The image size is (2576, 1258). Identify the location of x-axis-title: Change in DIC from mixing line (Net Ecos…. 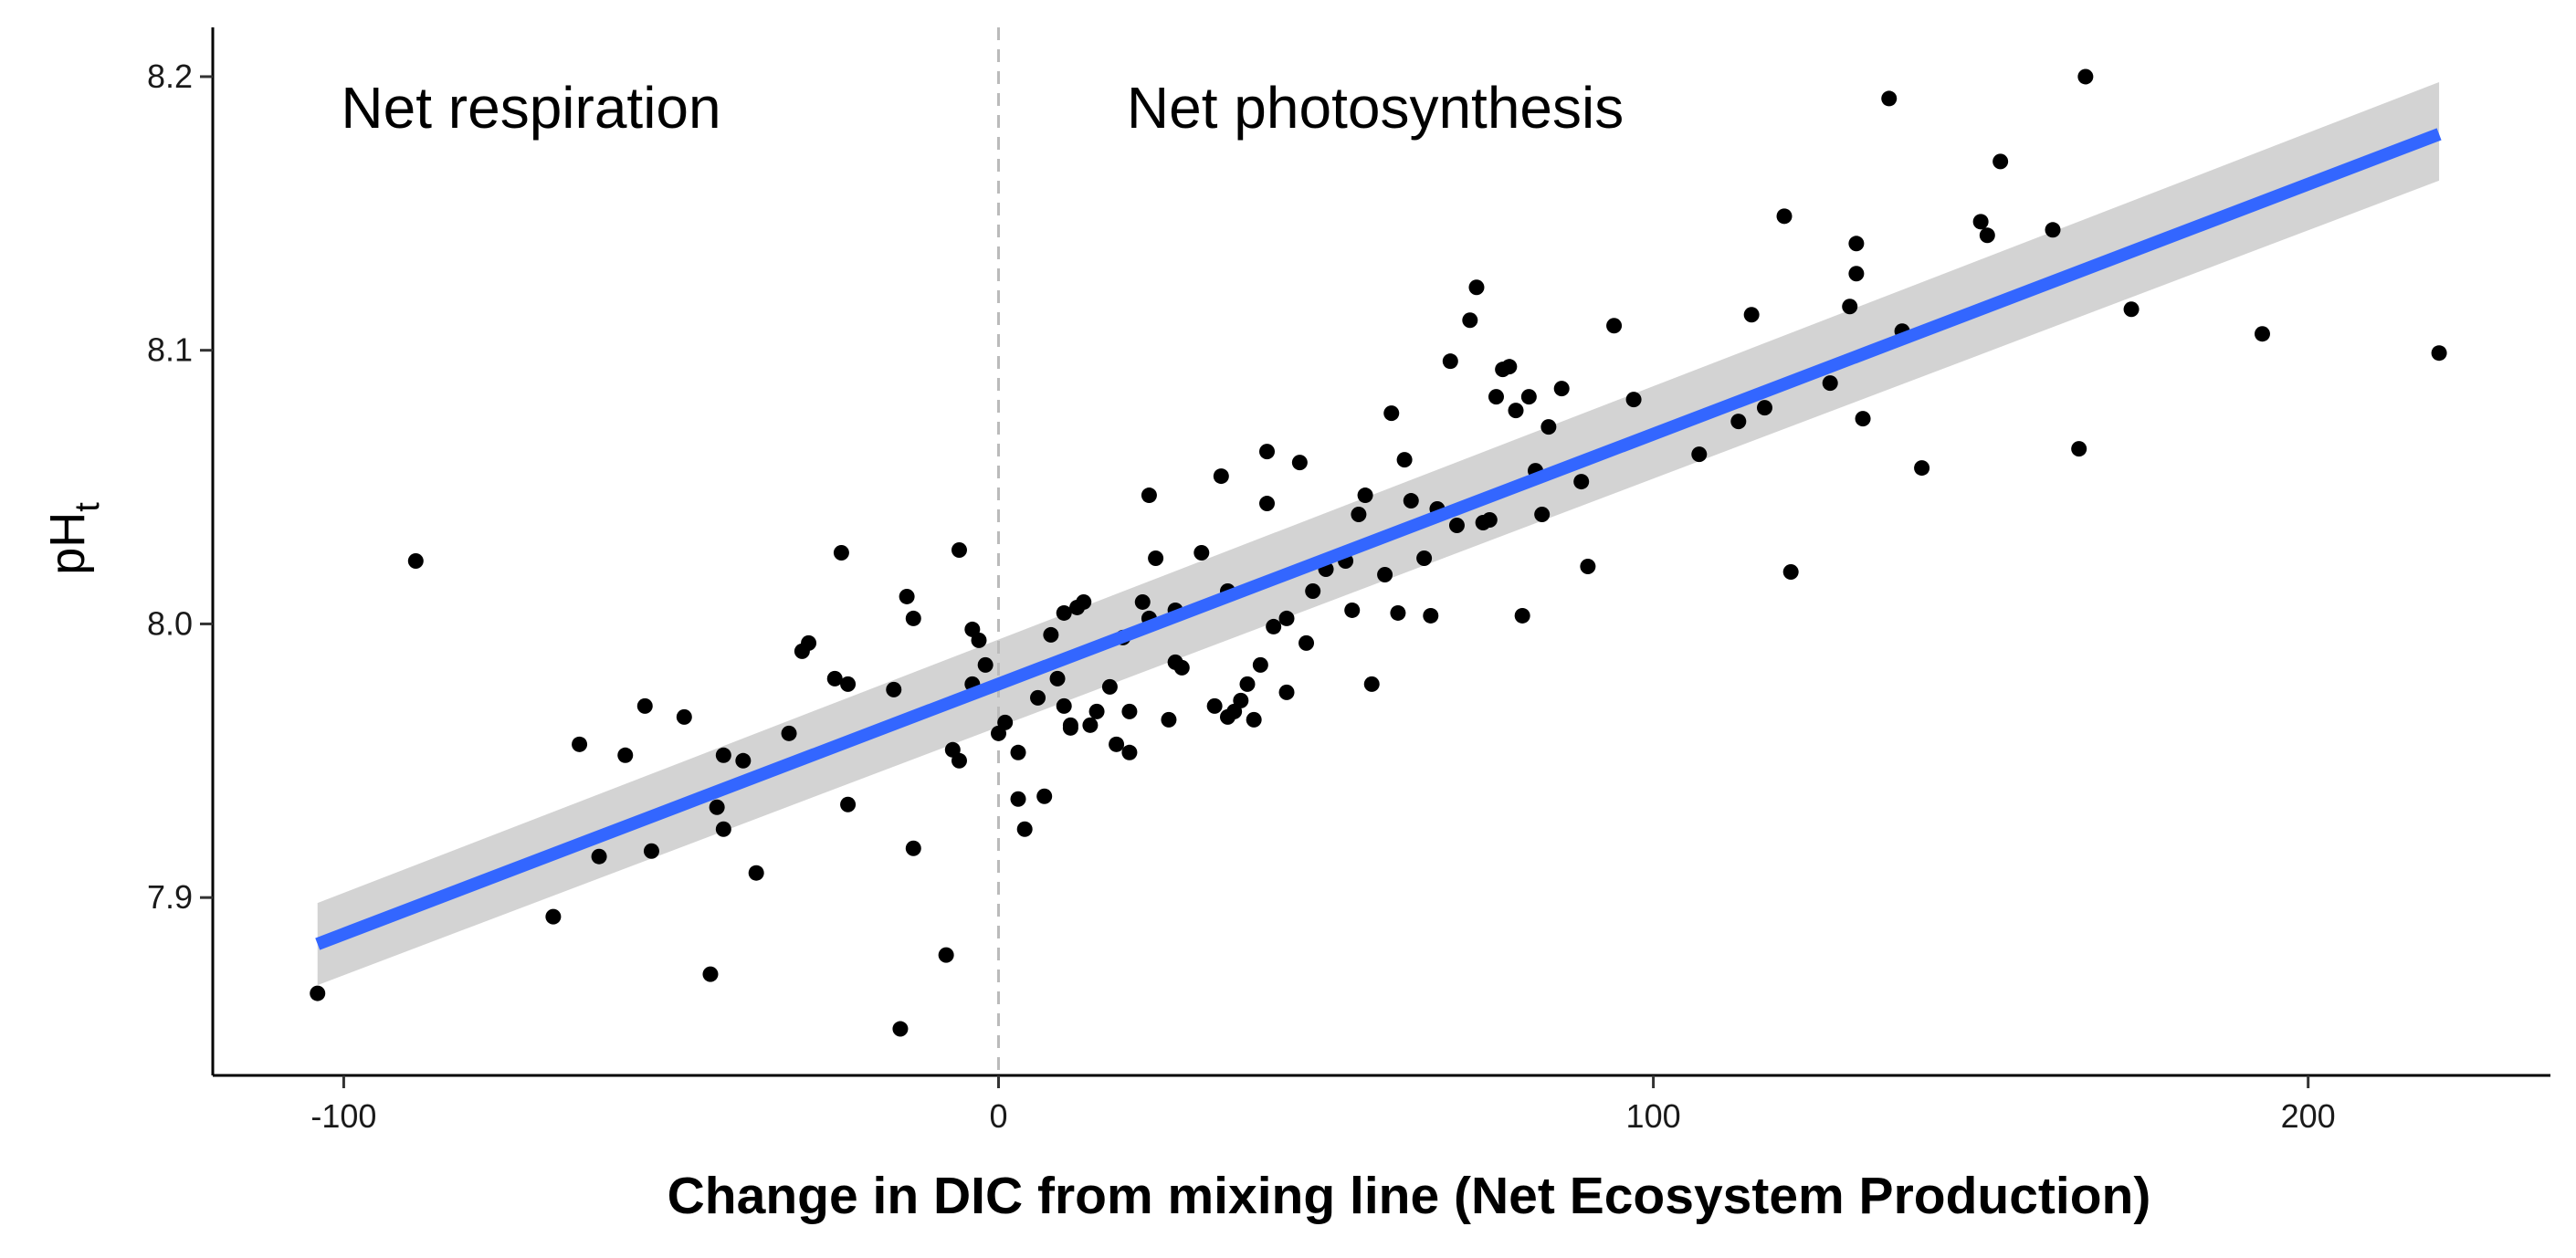
(1409, 1196).